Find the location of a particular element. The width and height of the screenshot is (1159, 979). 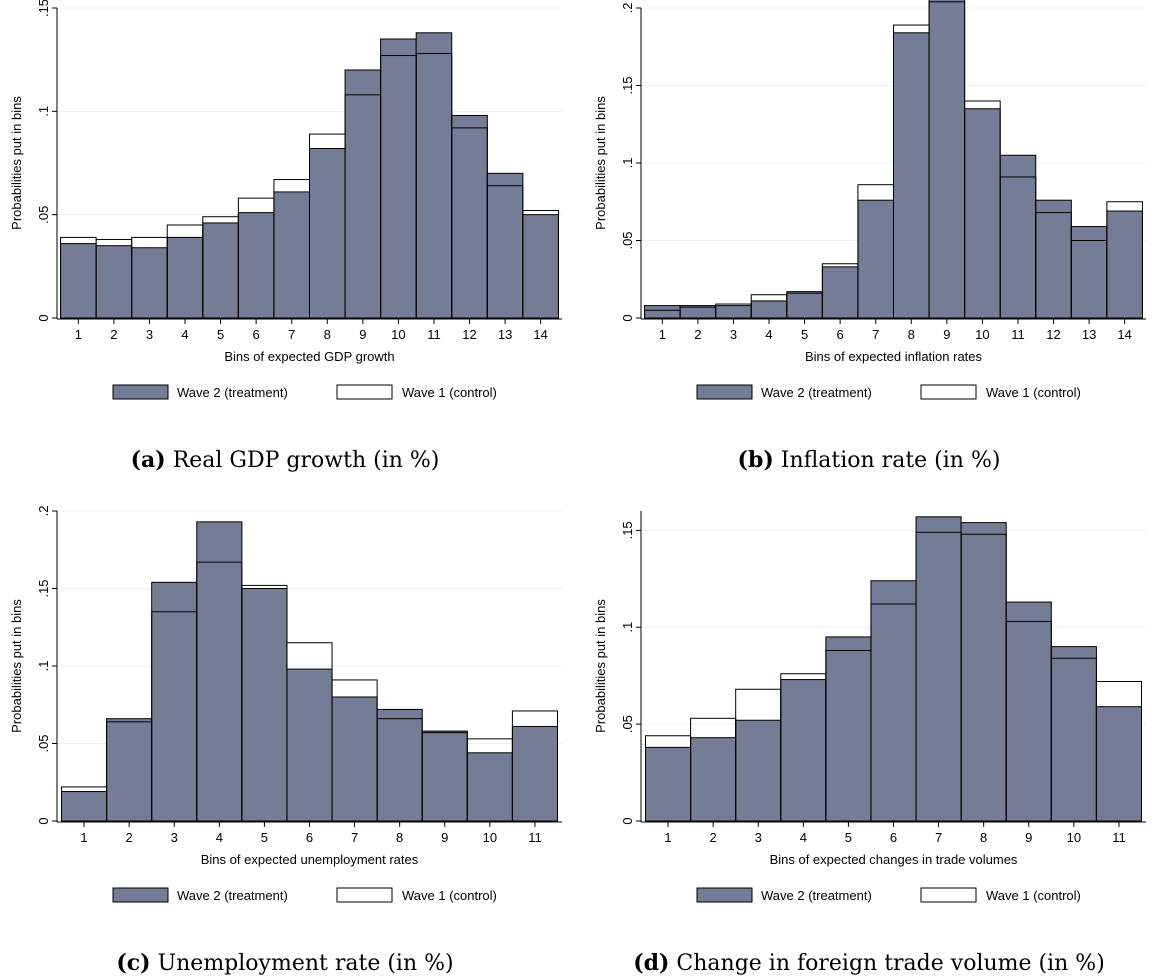

caption-a: (a) Real GDP growth (in %) is located at coordinates (285, 460).